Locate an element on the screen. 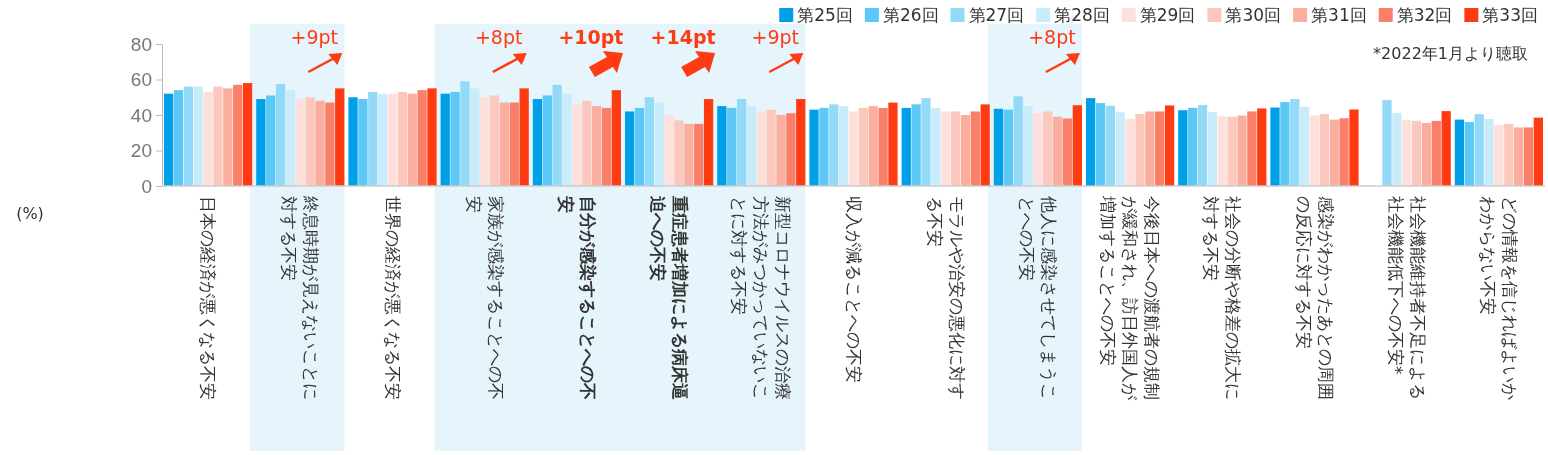 The image size is (1548, 455). x-tick-label: 収入が減ることへの不安 is located at coordinates (853, 289).